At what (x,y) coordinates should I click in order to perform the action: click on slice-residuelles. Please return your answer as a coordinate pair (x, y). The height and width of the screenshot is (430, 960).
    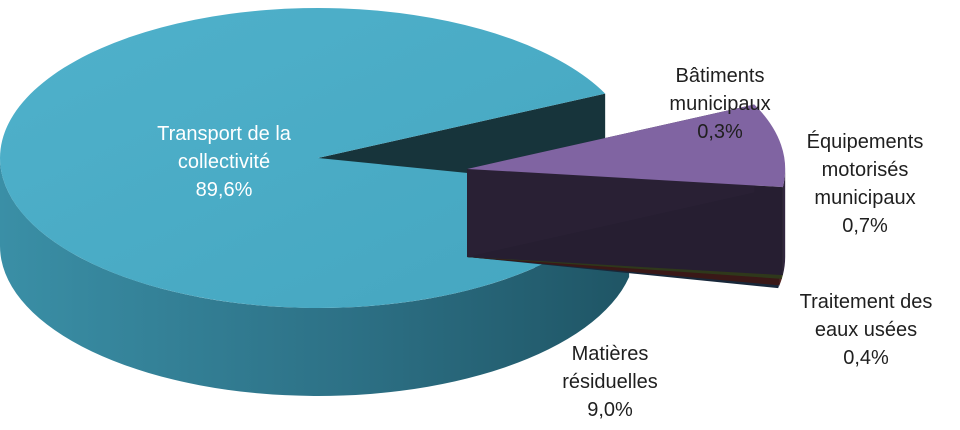
    Looking at the image, I should click on (626, 190).